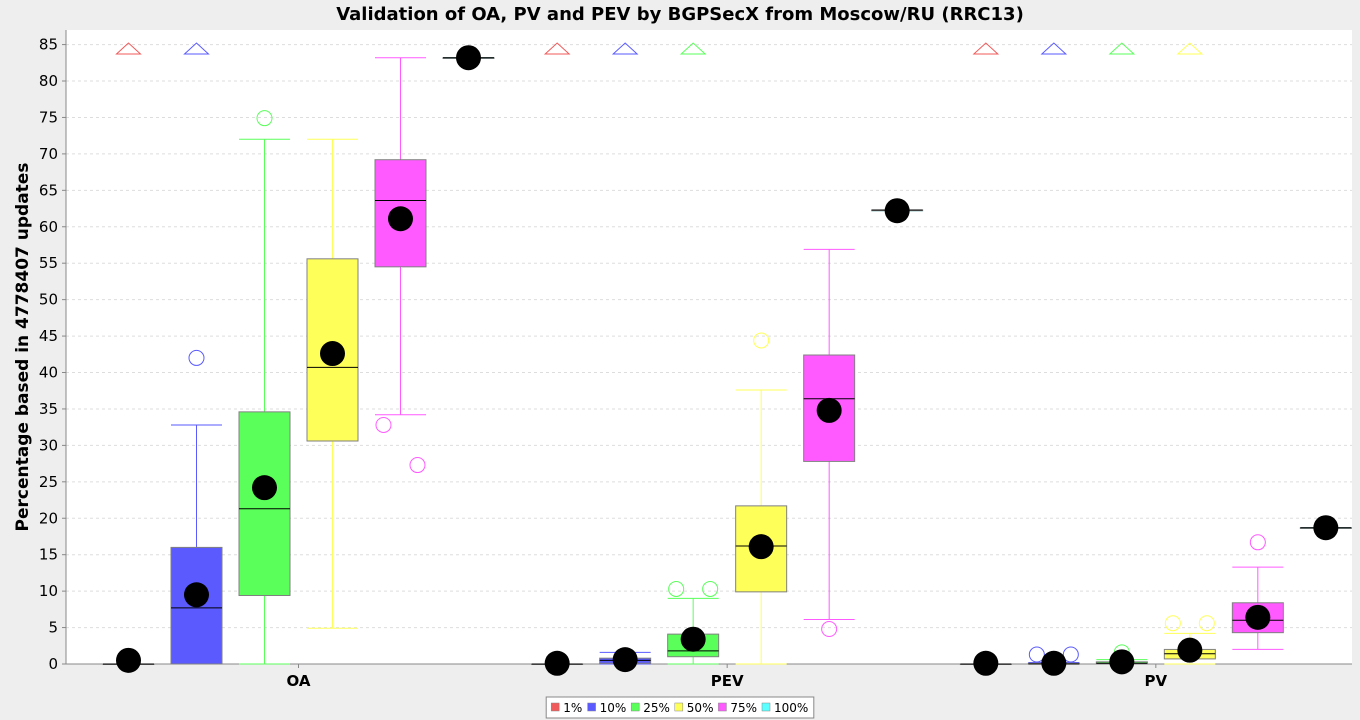 Image resolution: width=1360 pixels, height=720 pixels. Describe the element at coordinates (299, 681) in the screenshot. I see `category-label: OA` at that location.